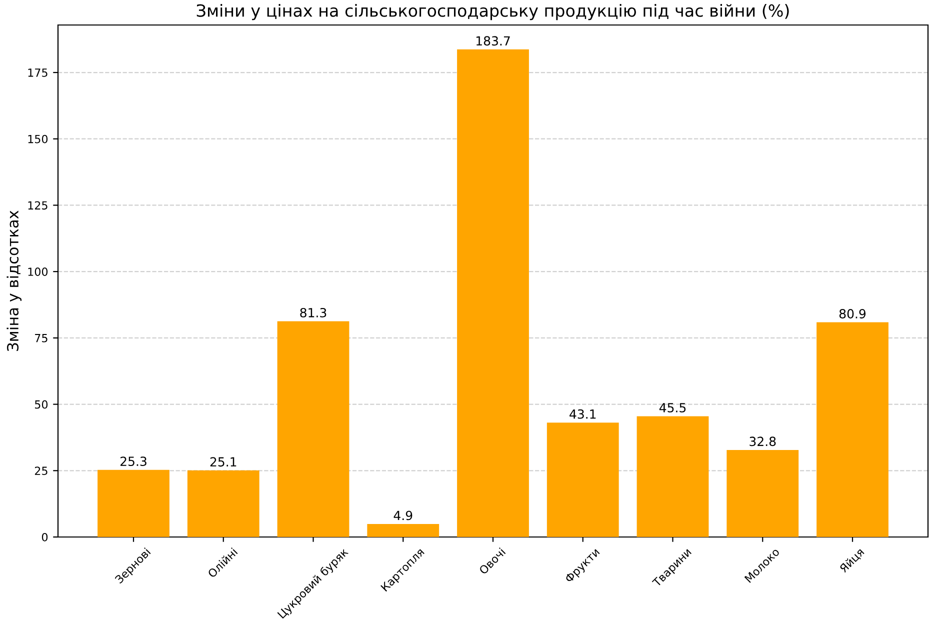 The width and height of the screenshot is (935, 620). Describe the element at coordinates (403, 515) in the screenshot. I see `data-label: 4.9` at that location.